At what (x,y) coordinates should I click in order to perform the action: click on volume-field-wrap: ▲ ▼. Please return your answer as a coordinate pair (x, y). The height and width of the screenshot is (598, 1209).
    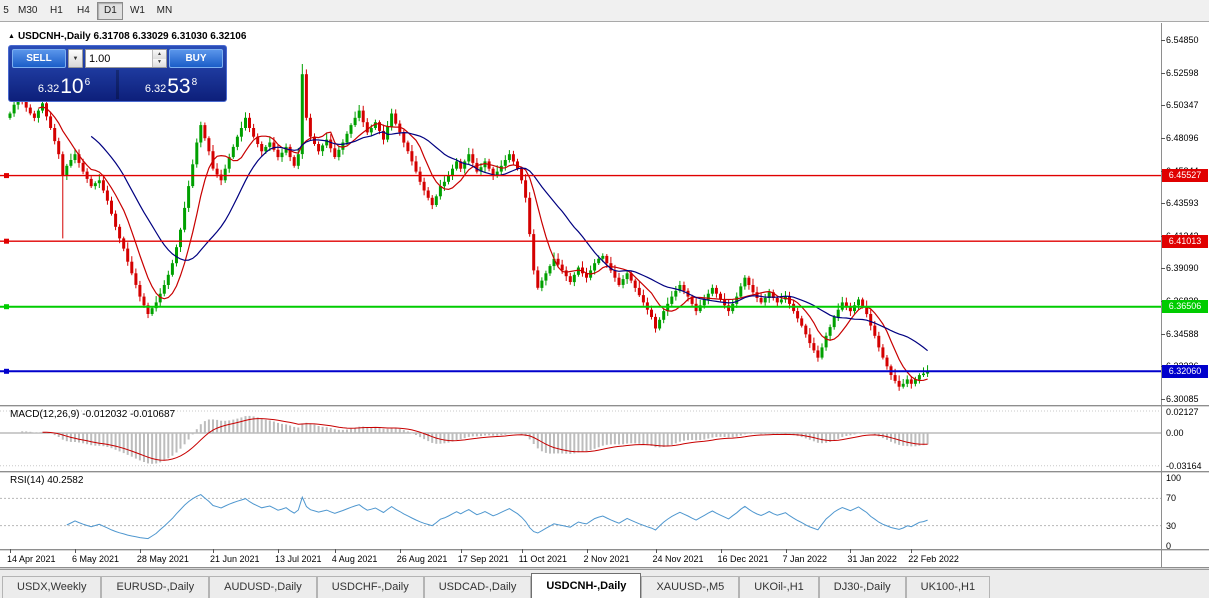
    Looking at the image, I should click on (126, 58).